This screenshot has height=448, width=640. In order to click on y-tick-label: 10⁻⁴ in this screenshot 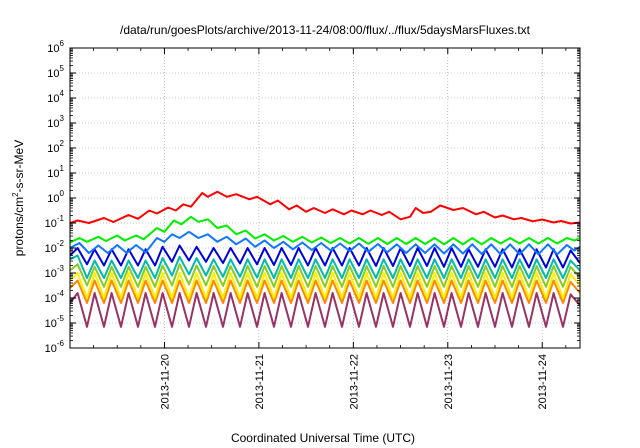, I will do `click(55, 297)`.